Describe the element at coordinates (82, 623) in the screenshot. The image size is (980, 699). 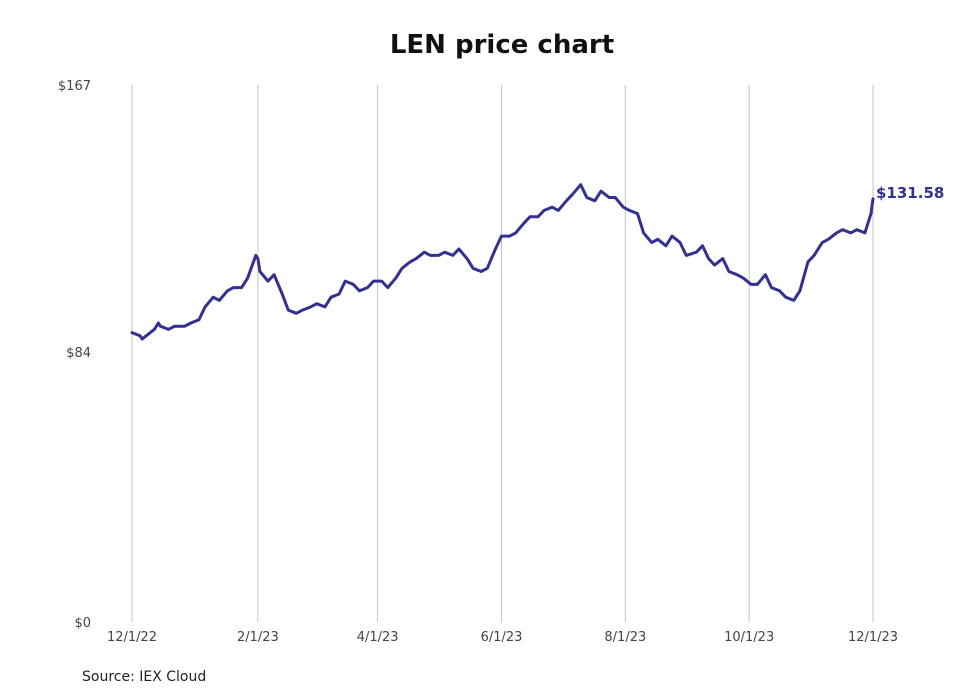
I see `y-tick-label: $0` at that location.